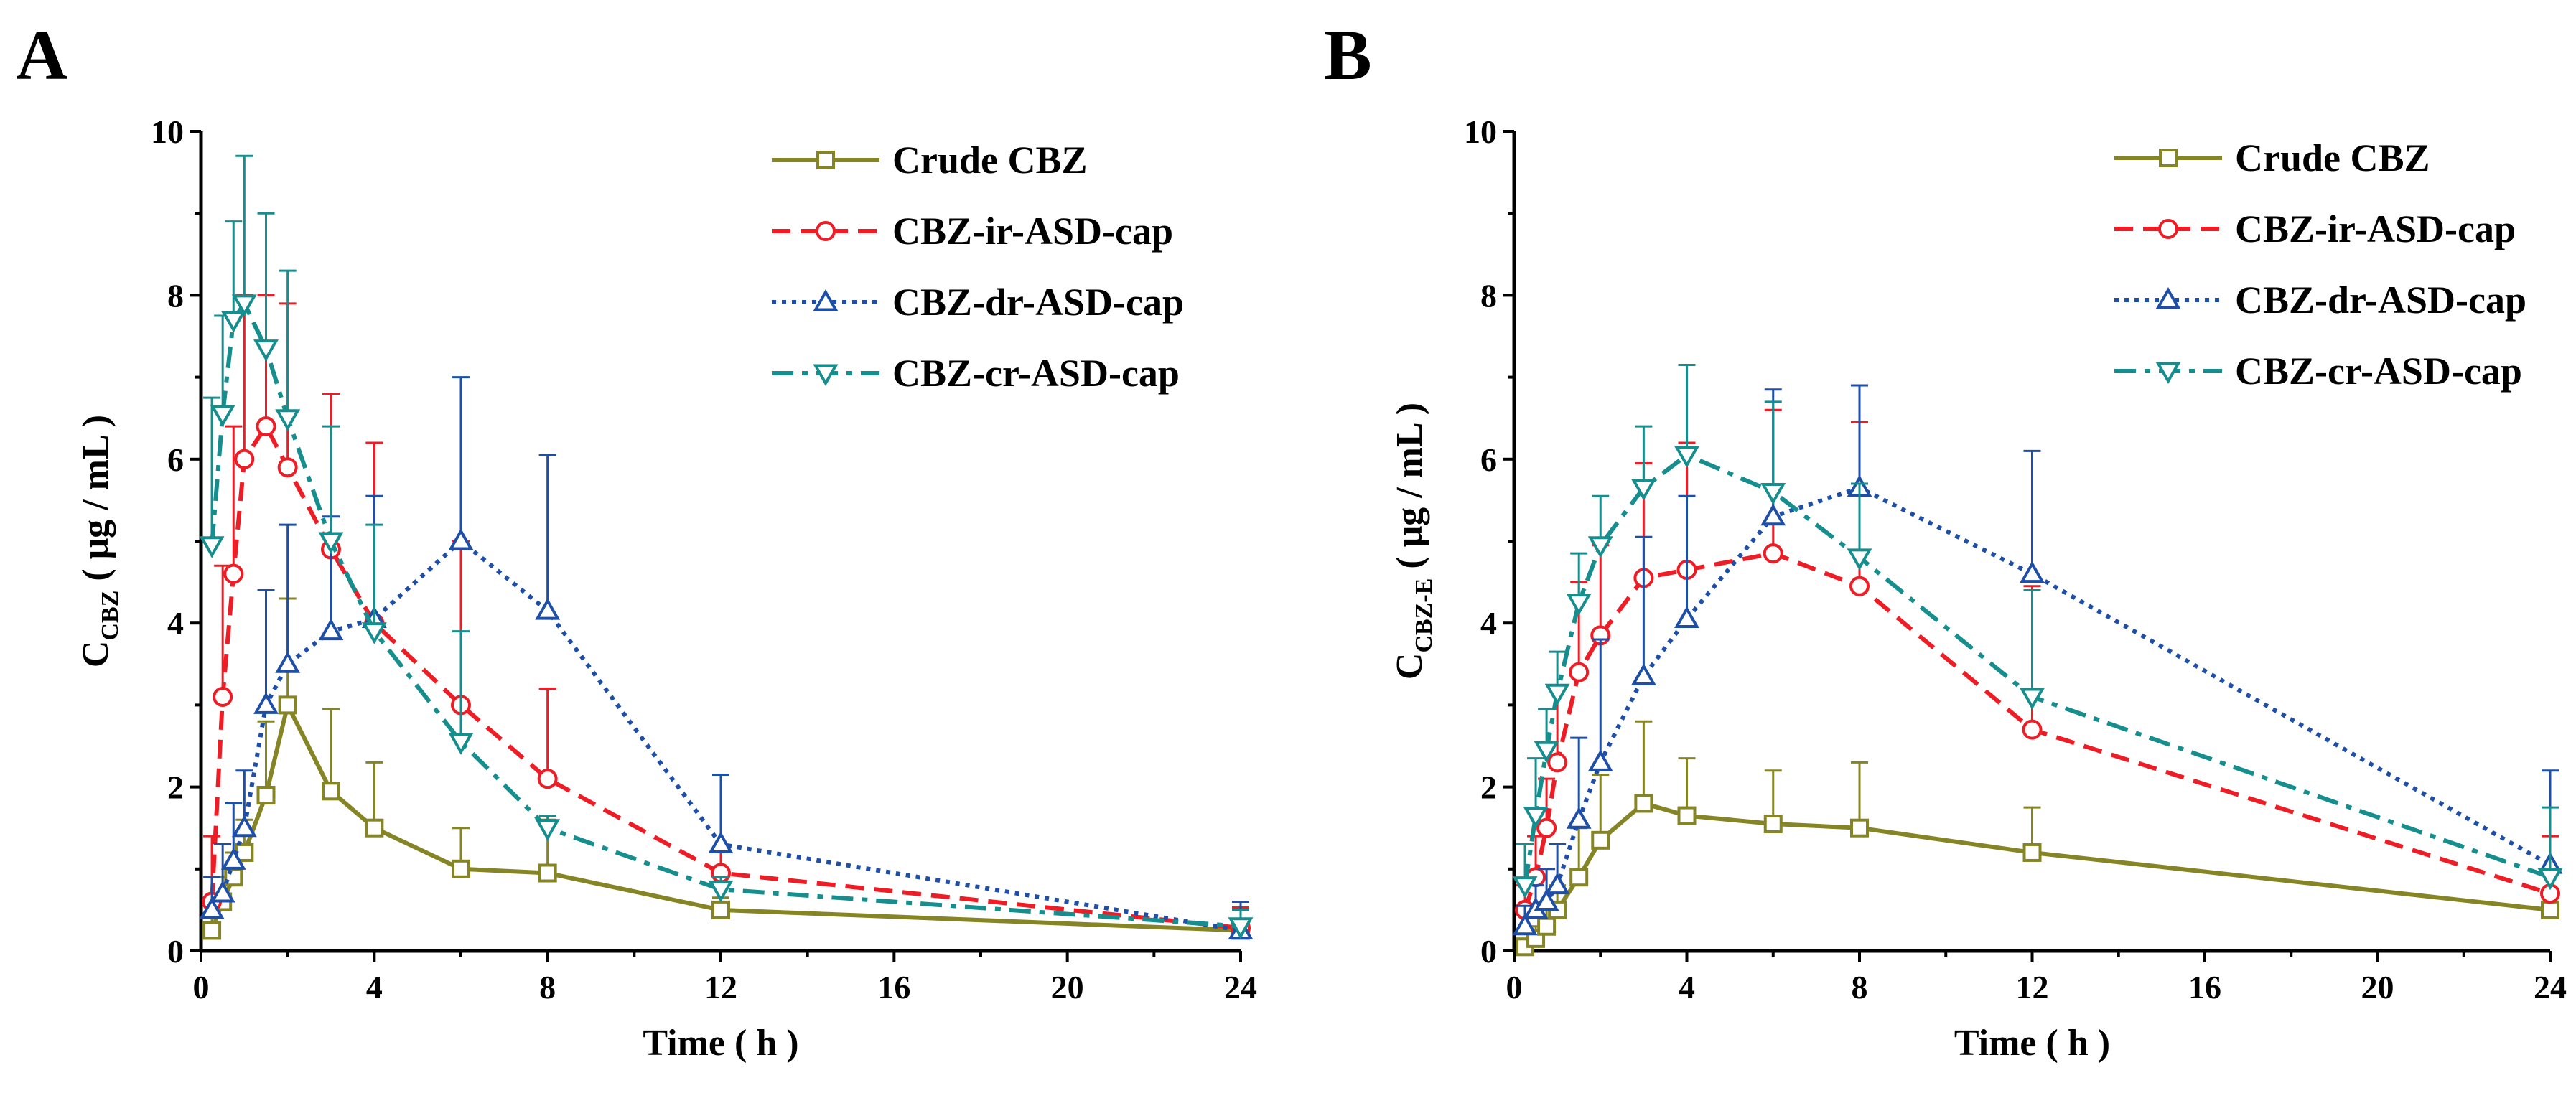 The height and width of the screenshot is (1093, 2576). What do you see at coordinates (110, 616) in the screenshot?
I see `y-axis-title-subscript: CBZ` at bounding box center [110, 616].